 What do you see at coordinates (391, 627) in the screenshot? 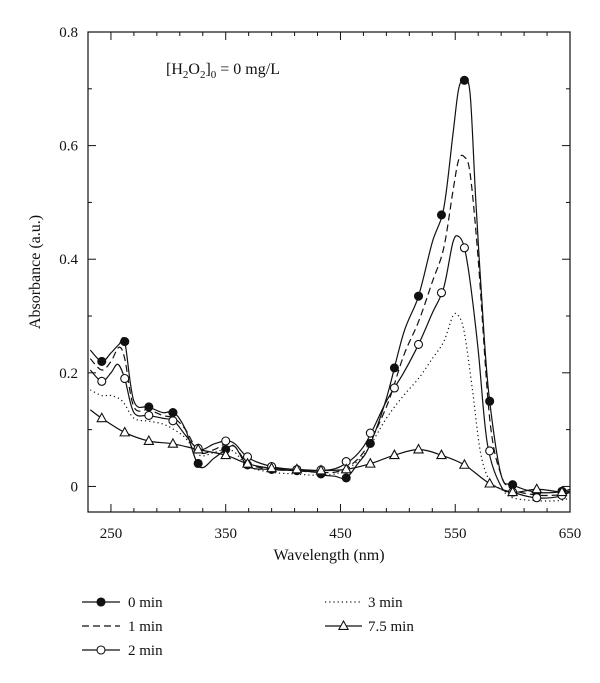
I see `legend-7-5-min-label: 7.5 min` at bounding box center [391, 627].